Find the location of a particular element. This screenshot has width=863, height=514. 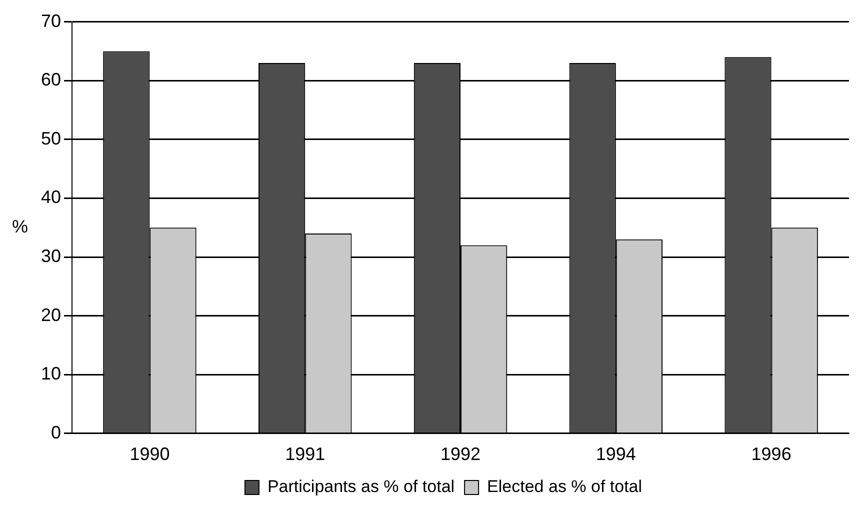

y-tick-label: 40 is located at coordinates (51, 197).